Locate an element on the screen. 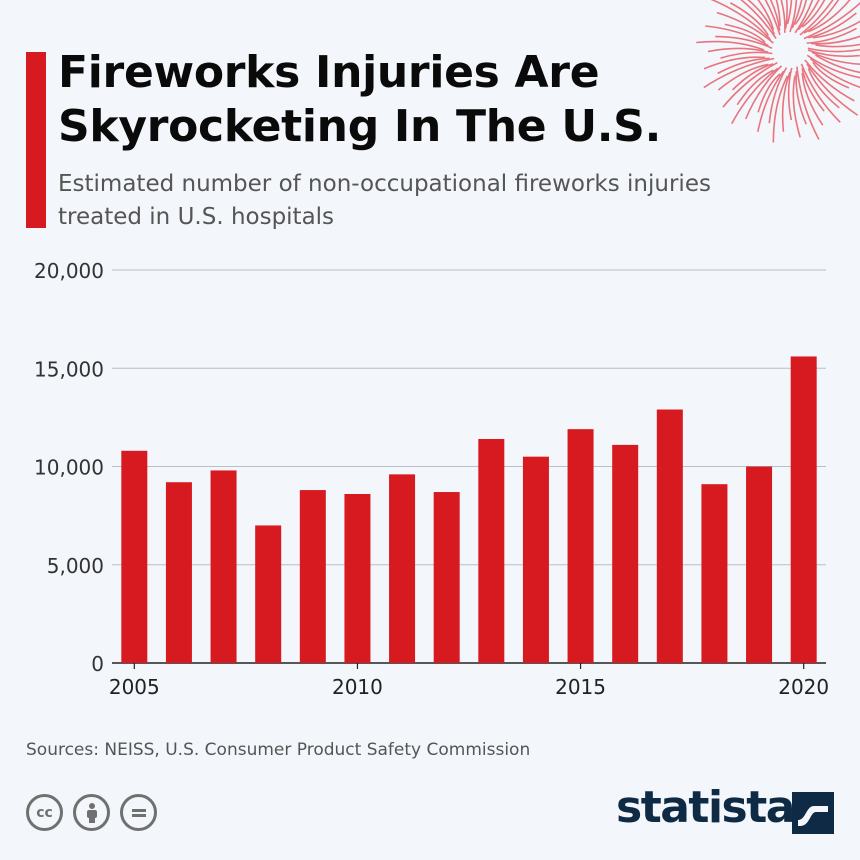  license-icons: cc is located at coordinates (91, 812).